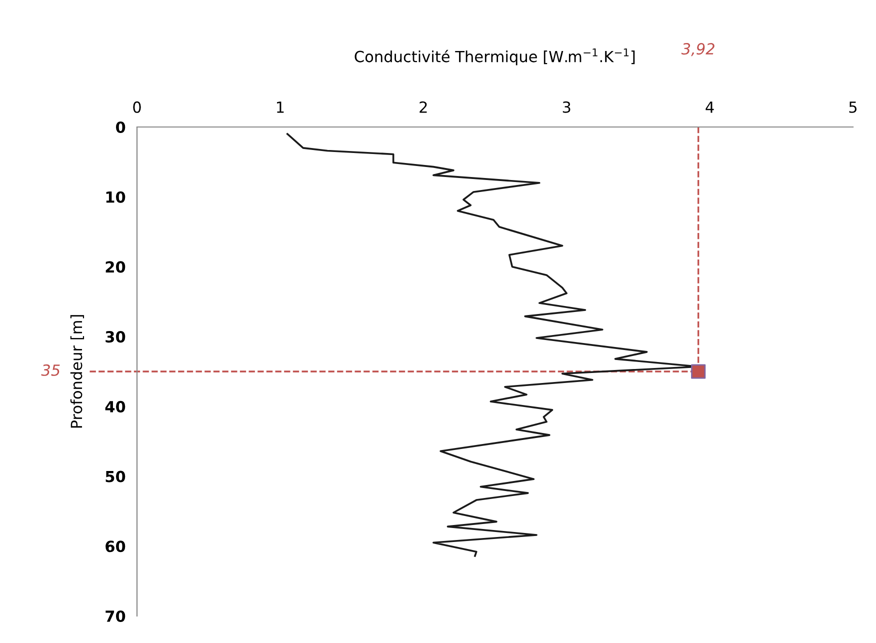 Image resolution: width=876 pixels, height=643 pixels. Describe the element at coordinates (423, 107) in the screenshot. I see `x-tick-label: 2` at that location.